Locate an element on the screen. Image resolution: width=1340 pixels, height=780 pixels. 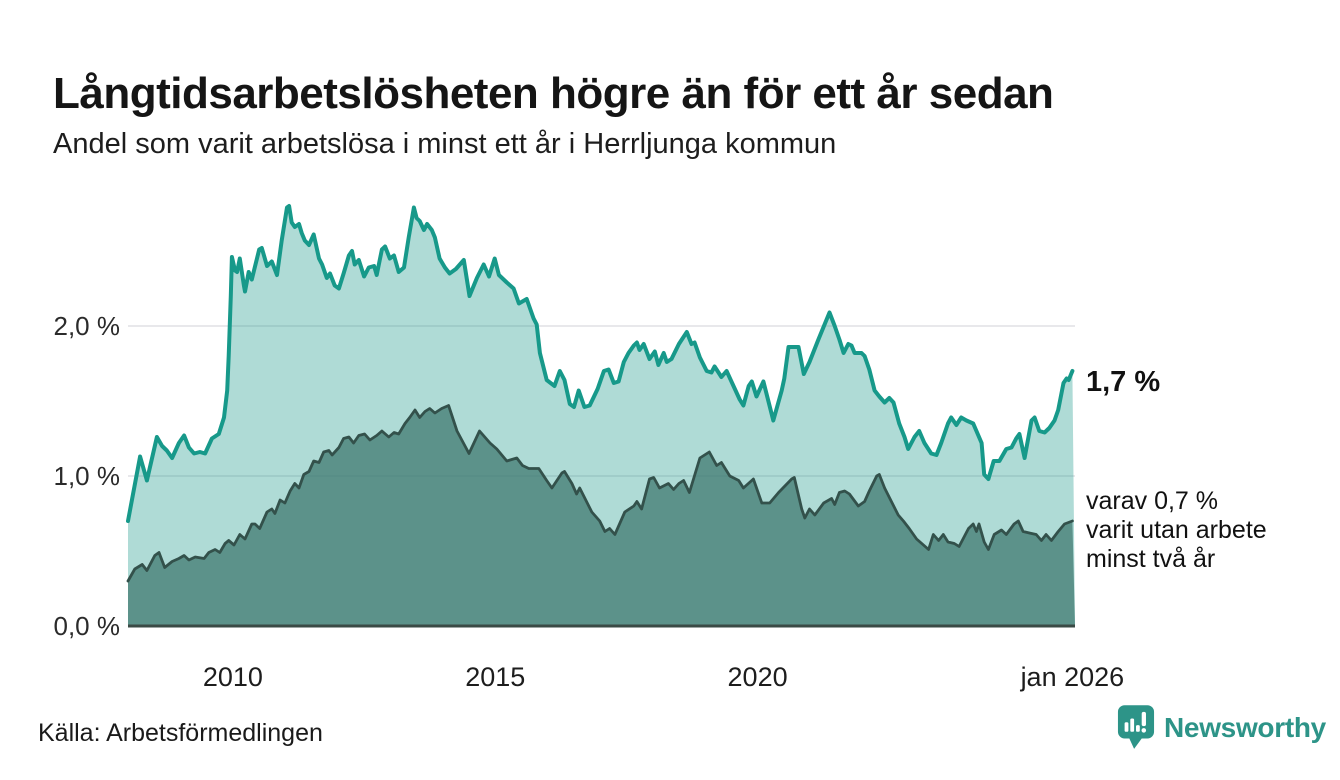
annotation-two-years-line1: varav 0,7 % is located at coordinates (1152, 501).